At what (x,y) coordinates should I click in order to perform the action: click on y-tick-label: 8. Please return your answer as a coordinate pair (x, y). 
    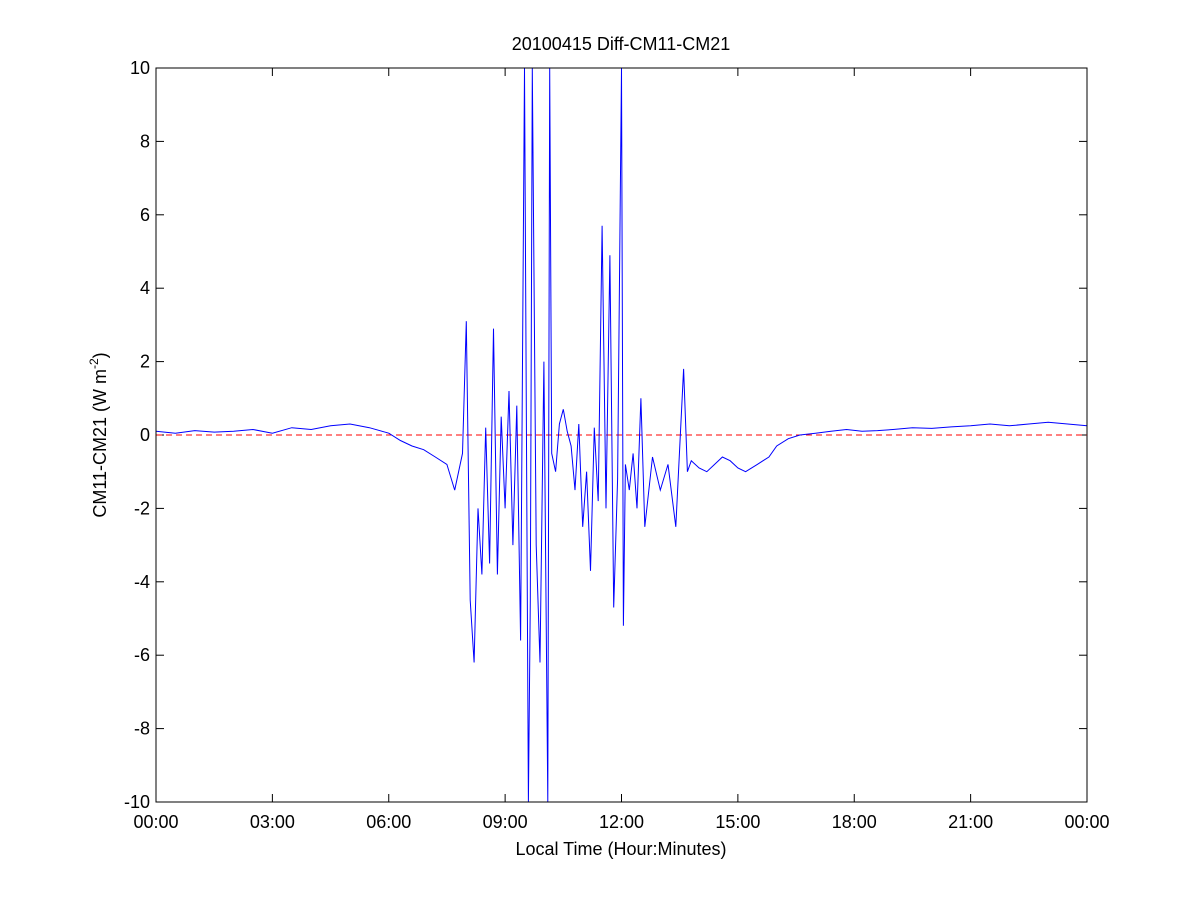
    Looking at the image, I should click on (145, 141).